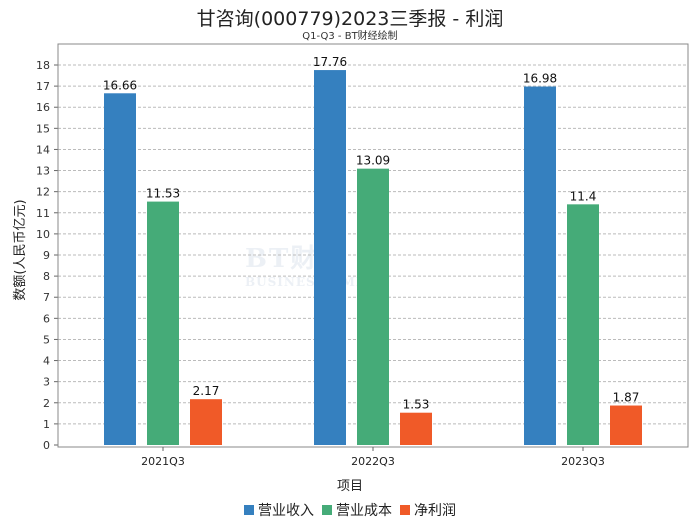 The width and height of the screenshot is (700, 524). What do you see at coordinates (46, 255) in the screenshot?
I see `y-tick-label: 9` at bounding box center [46, 255].